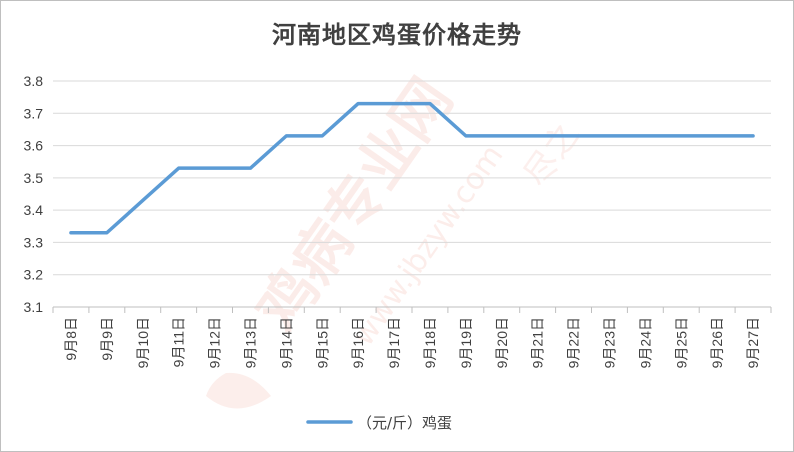 This screenshot has height=452, width=794. What do you see at coordinates (34, 210) in the screenshot?
I see `y-tick-label: 3.4` at bounding box center [34, 210].